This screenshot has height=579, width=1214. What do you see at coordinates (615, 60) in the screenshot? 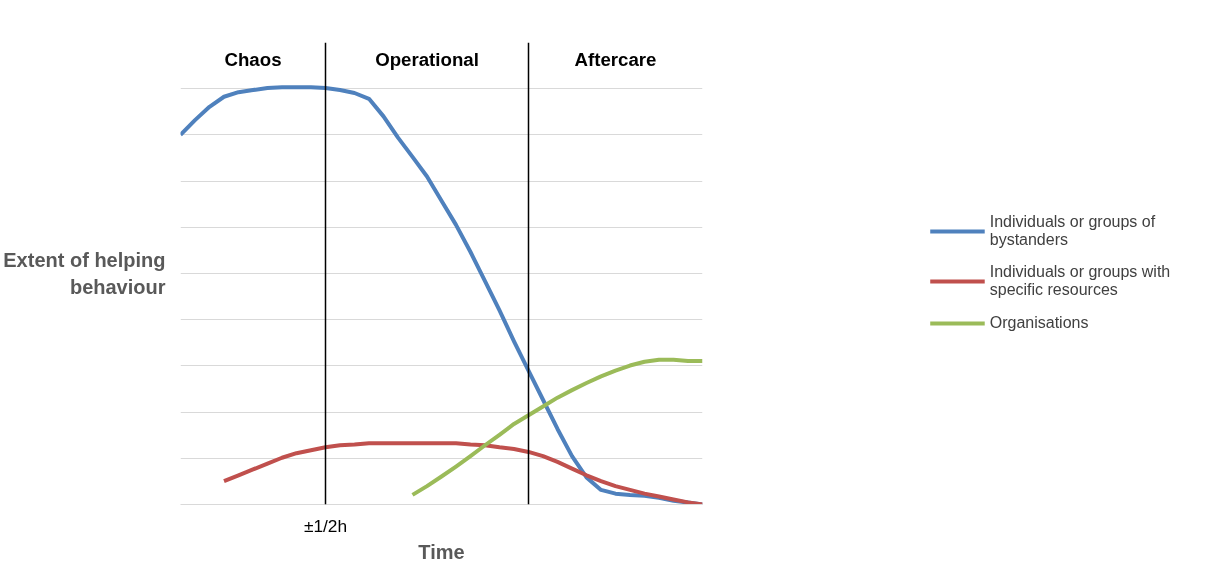
I see `text: Aftercare` at bounding box center [615, 60].